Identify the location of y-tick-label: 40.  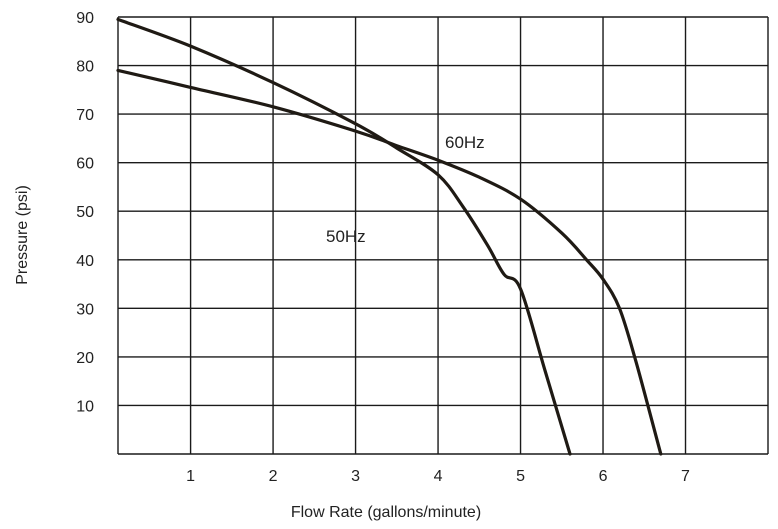
(85, 261).